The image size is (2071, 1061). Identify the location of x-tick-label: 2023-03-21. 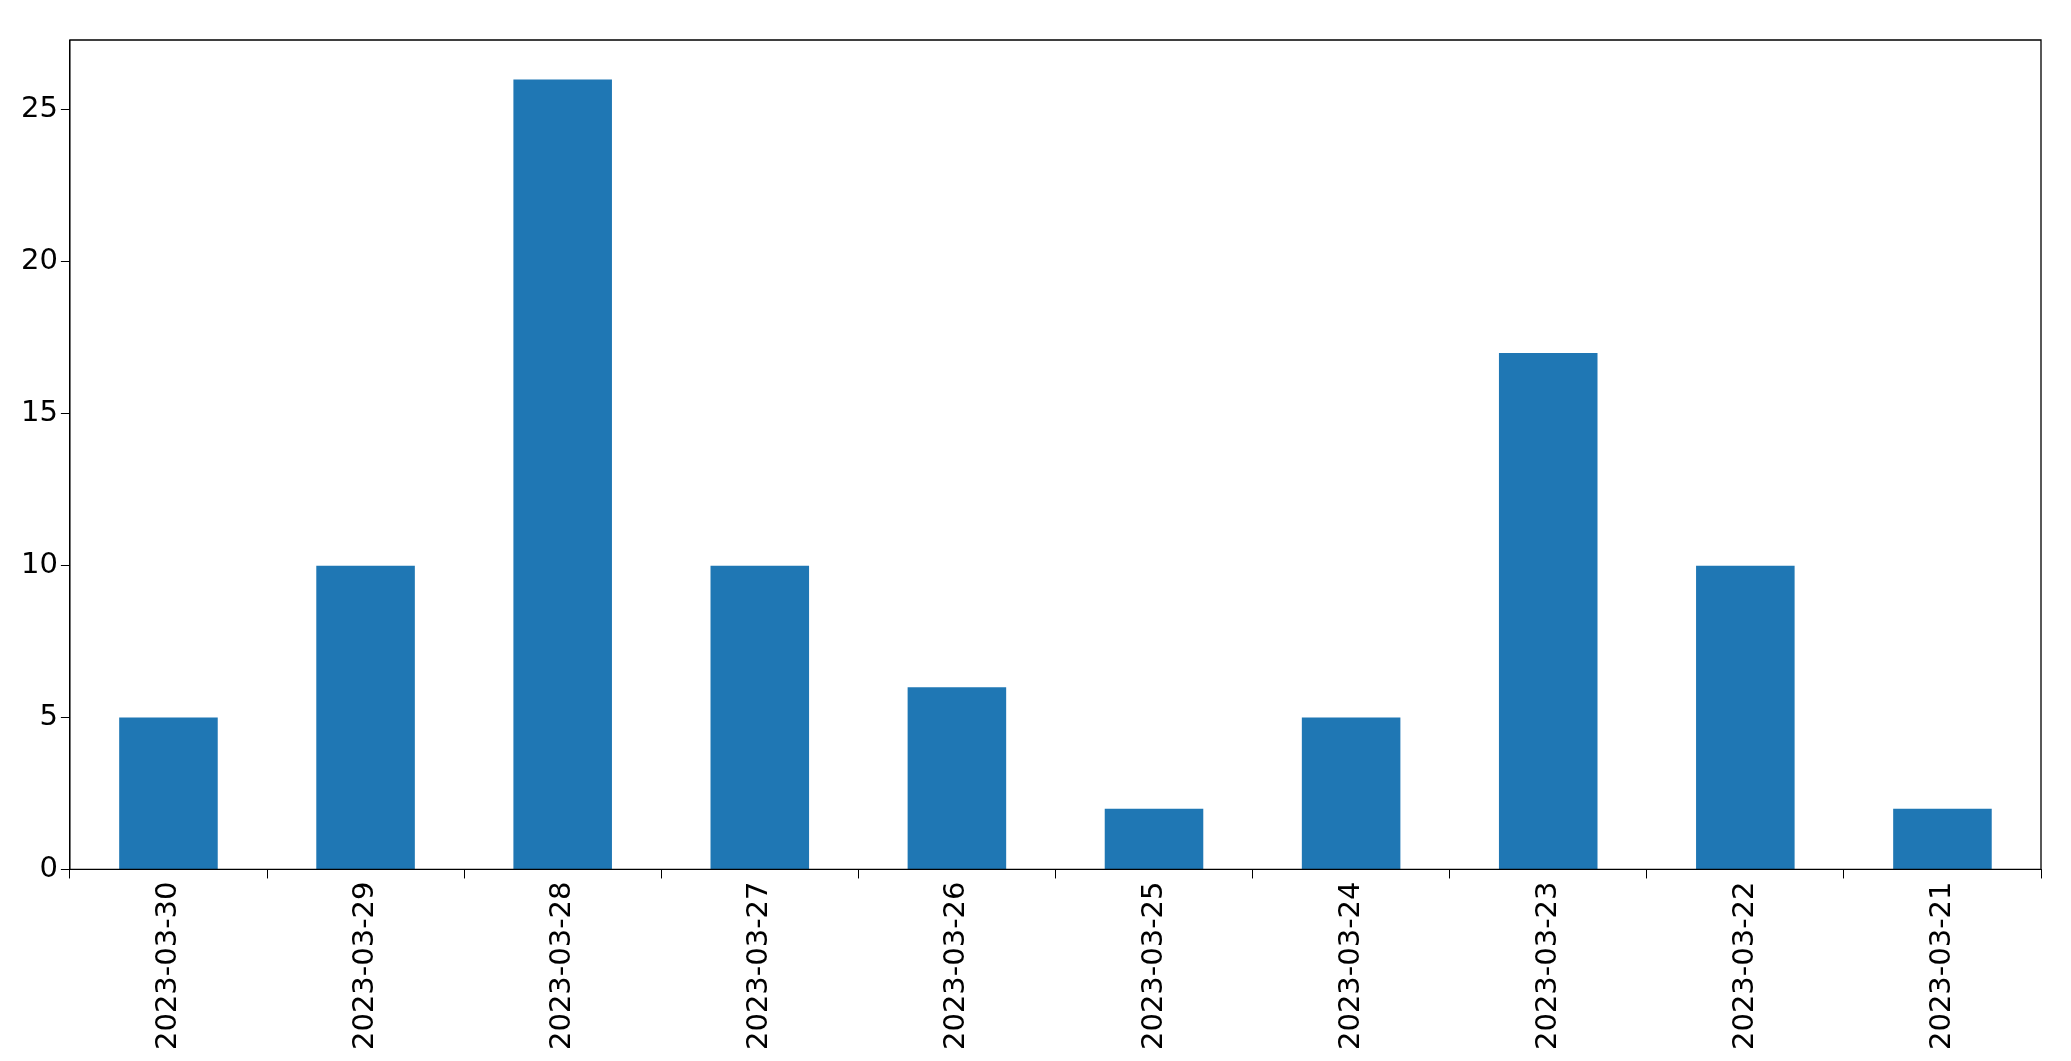
(1939, 966).